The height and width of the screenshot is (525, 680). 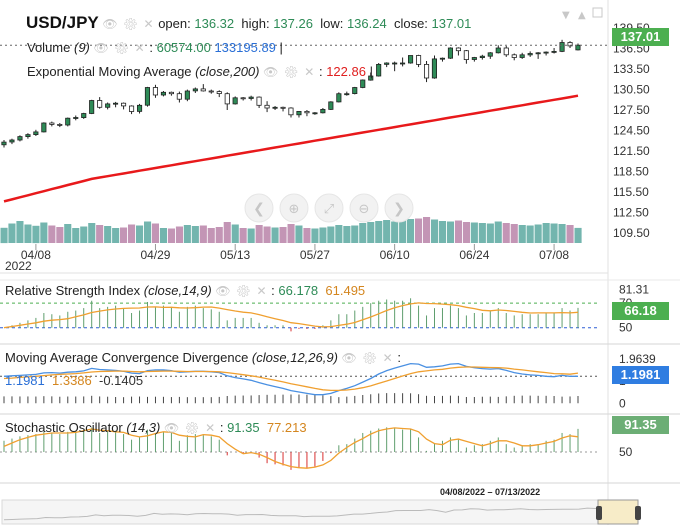 I want to click on navigator-right-handle, so click(x=638, y=513).